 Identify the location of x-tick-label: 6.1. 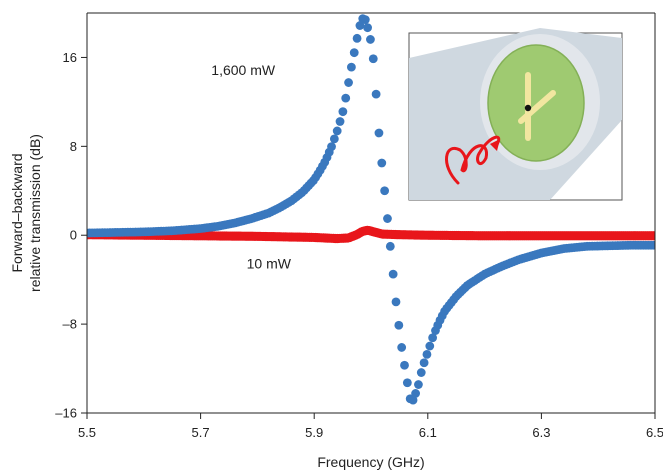
(428, 432).